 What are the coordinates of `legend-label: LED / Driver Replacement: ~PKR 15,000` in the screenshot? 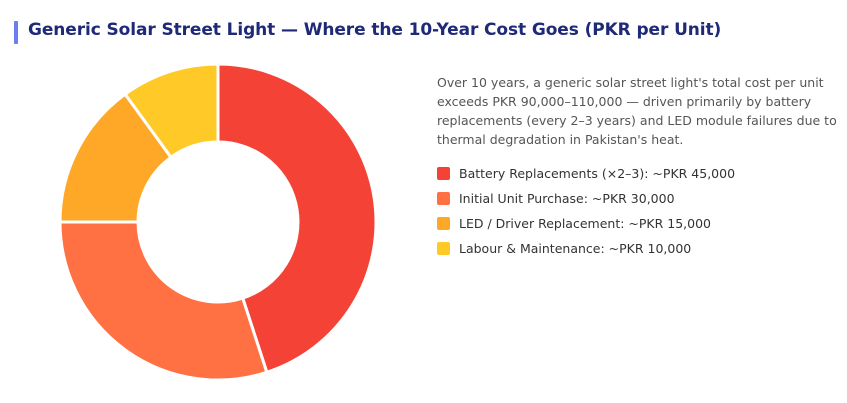 It's located at (585, 223).